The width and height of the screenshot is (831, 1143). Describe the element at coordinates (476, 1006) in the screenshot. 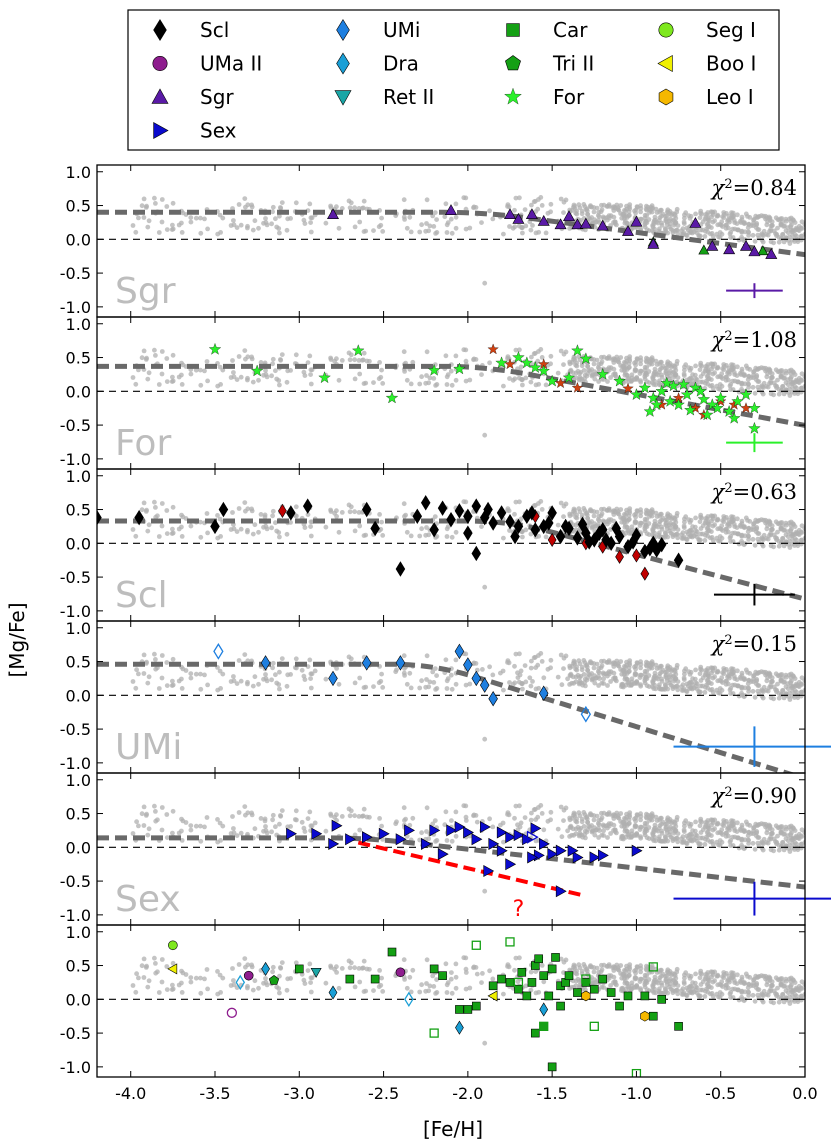

I see `data-point-car` at that location.